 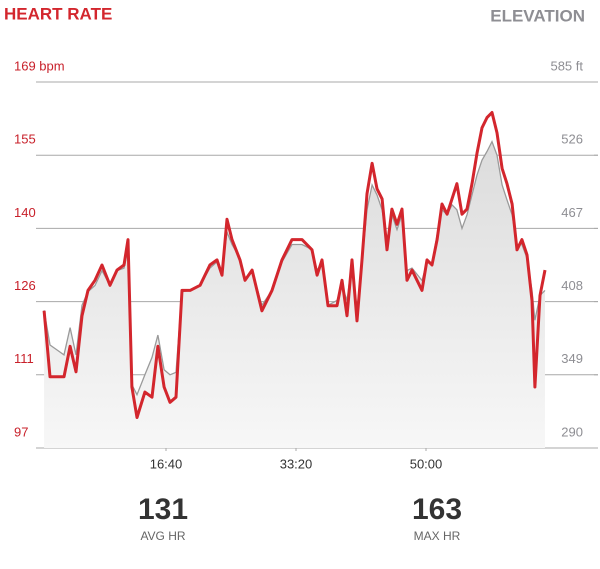 What do you see at coordinates (437, 509) in the screenshot?
I see `stat-value: 163` at bounding box center [437, 509].